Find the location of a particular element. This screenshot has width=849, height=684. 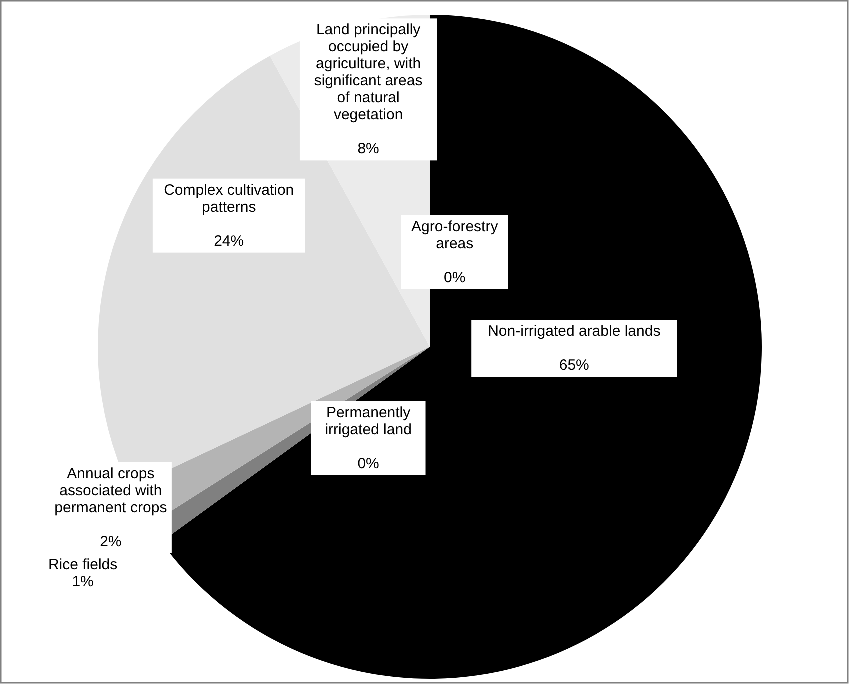

slice-label: Complex cultivation patterns is located at coordinates (229, 199).